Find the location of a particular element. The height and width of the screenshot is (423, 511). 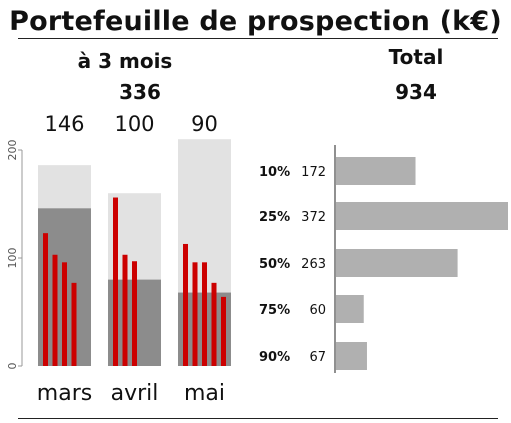

right-header-label: Total is located at coordinates (416, 57).